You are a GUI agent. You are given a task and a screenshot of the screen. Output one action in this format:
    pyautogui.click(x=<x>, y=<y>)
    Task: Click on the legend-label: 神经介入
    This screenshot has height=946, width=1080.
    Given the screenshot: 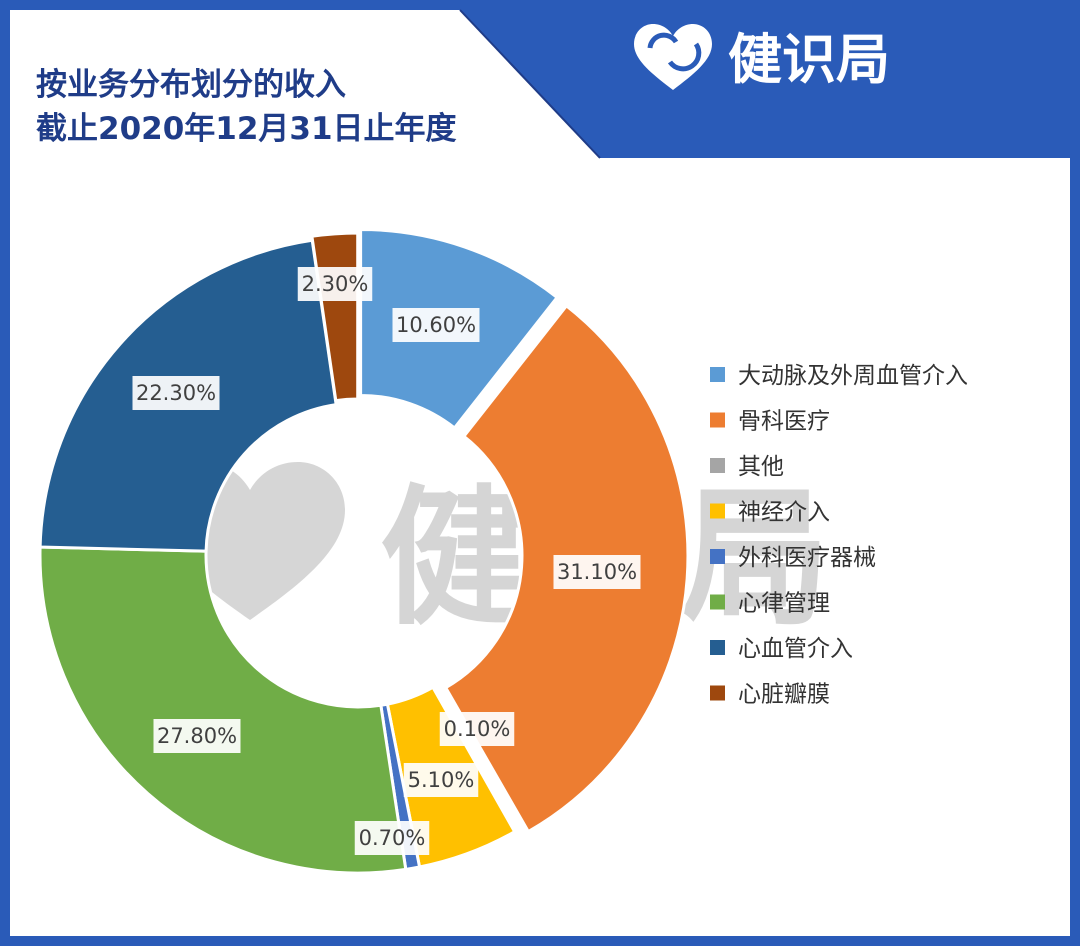 What is the action you would take?
    pyautogui.click(x=784, y=513)
    